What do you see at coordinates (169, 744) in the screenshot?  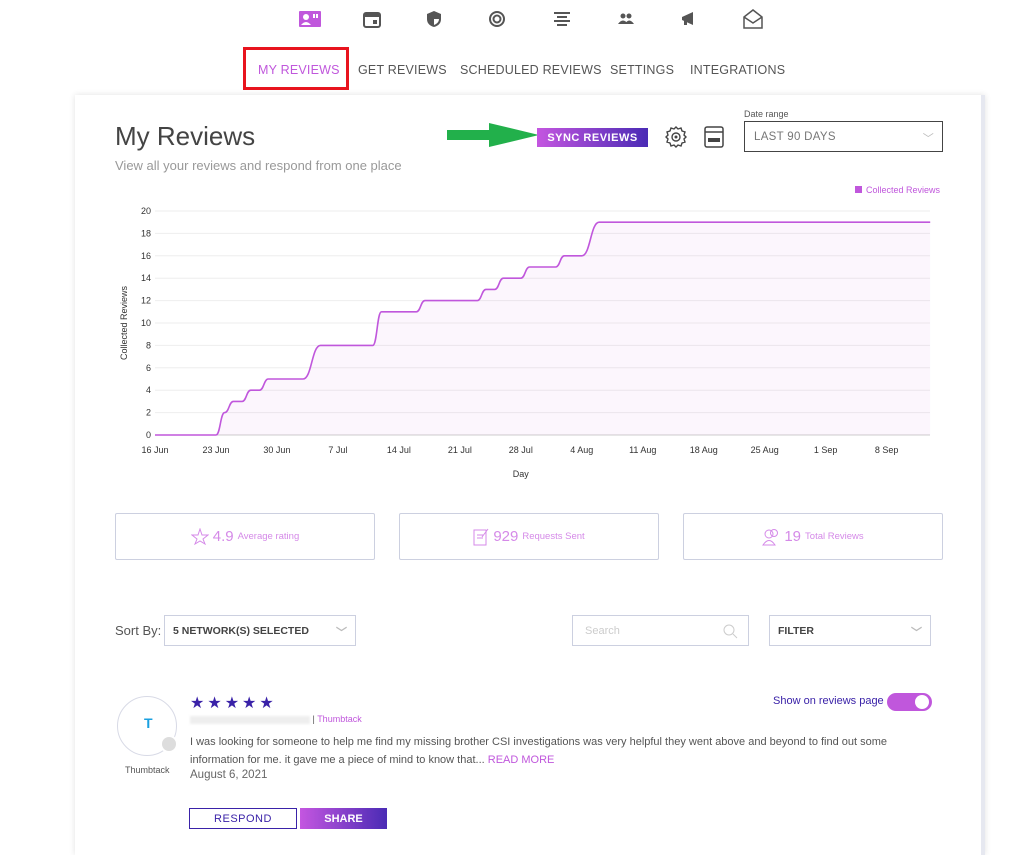 I see `user-icon` at bounding box center [169, 744].